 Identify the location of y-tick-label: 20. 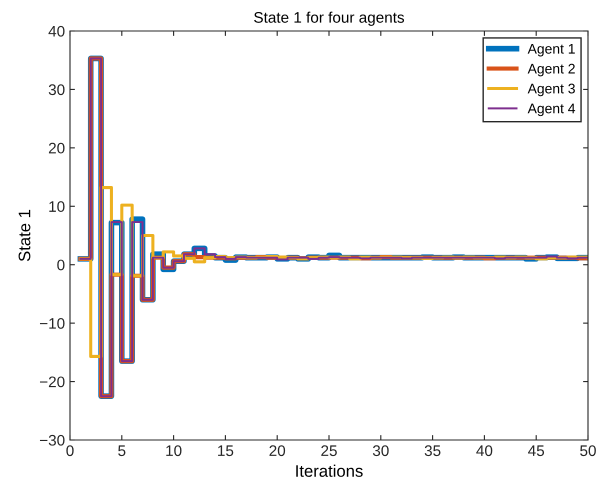
(56, 148).